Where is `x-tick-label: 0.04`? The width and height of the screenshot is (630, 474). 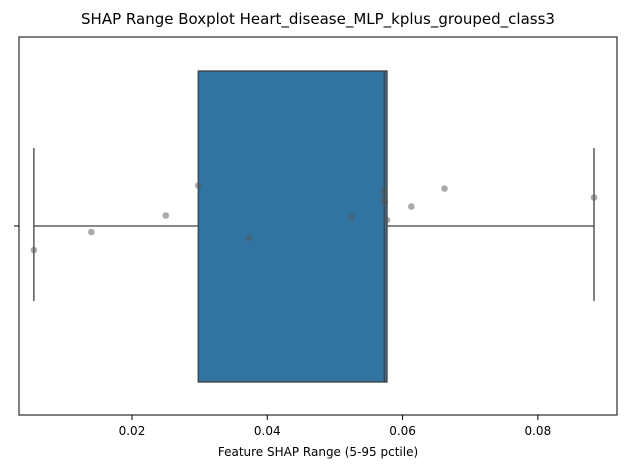 x-tick-label: 0.04 is located at coordinates (267, 431).